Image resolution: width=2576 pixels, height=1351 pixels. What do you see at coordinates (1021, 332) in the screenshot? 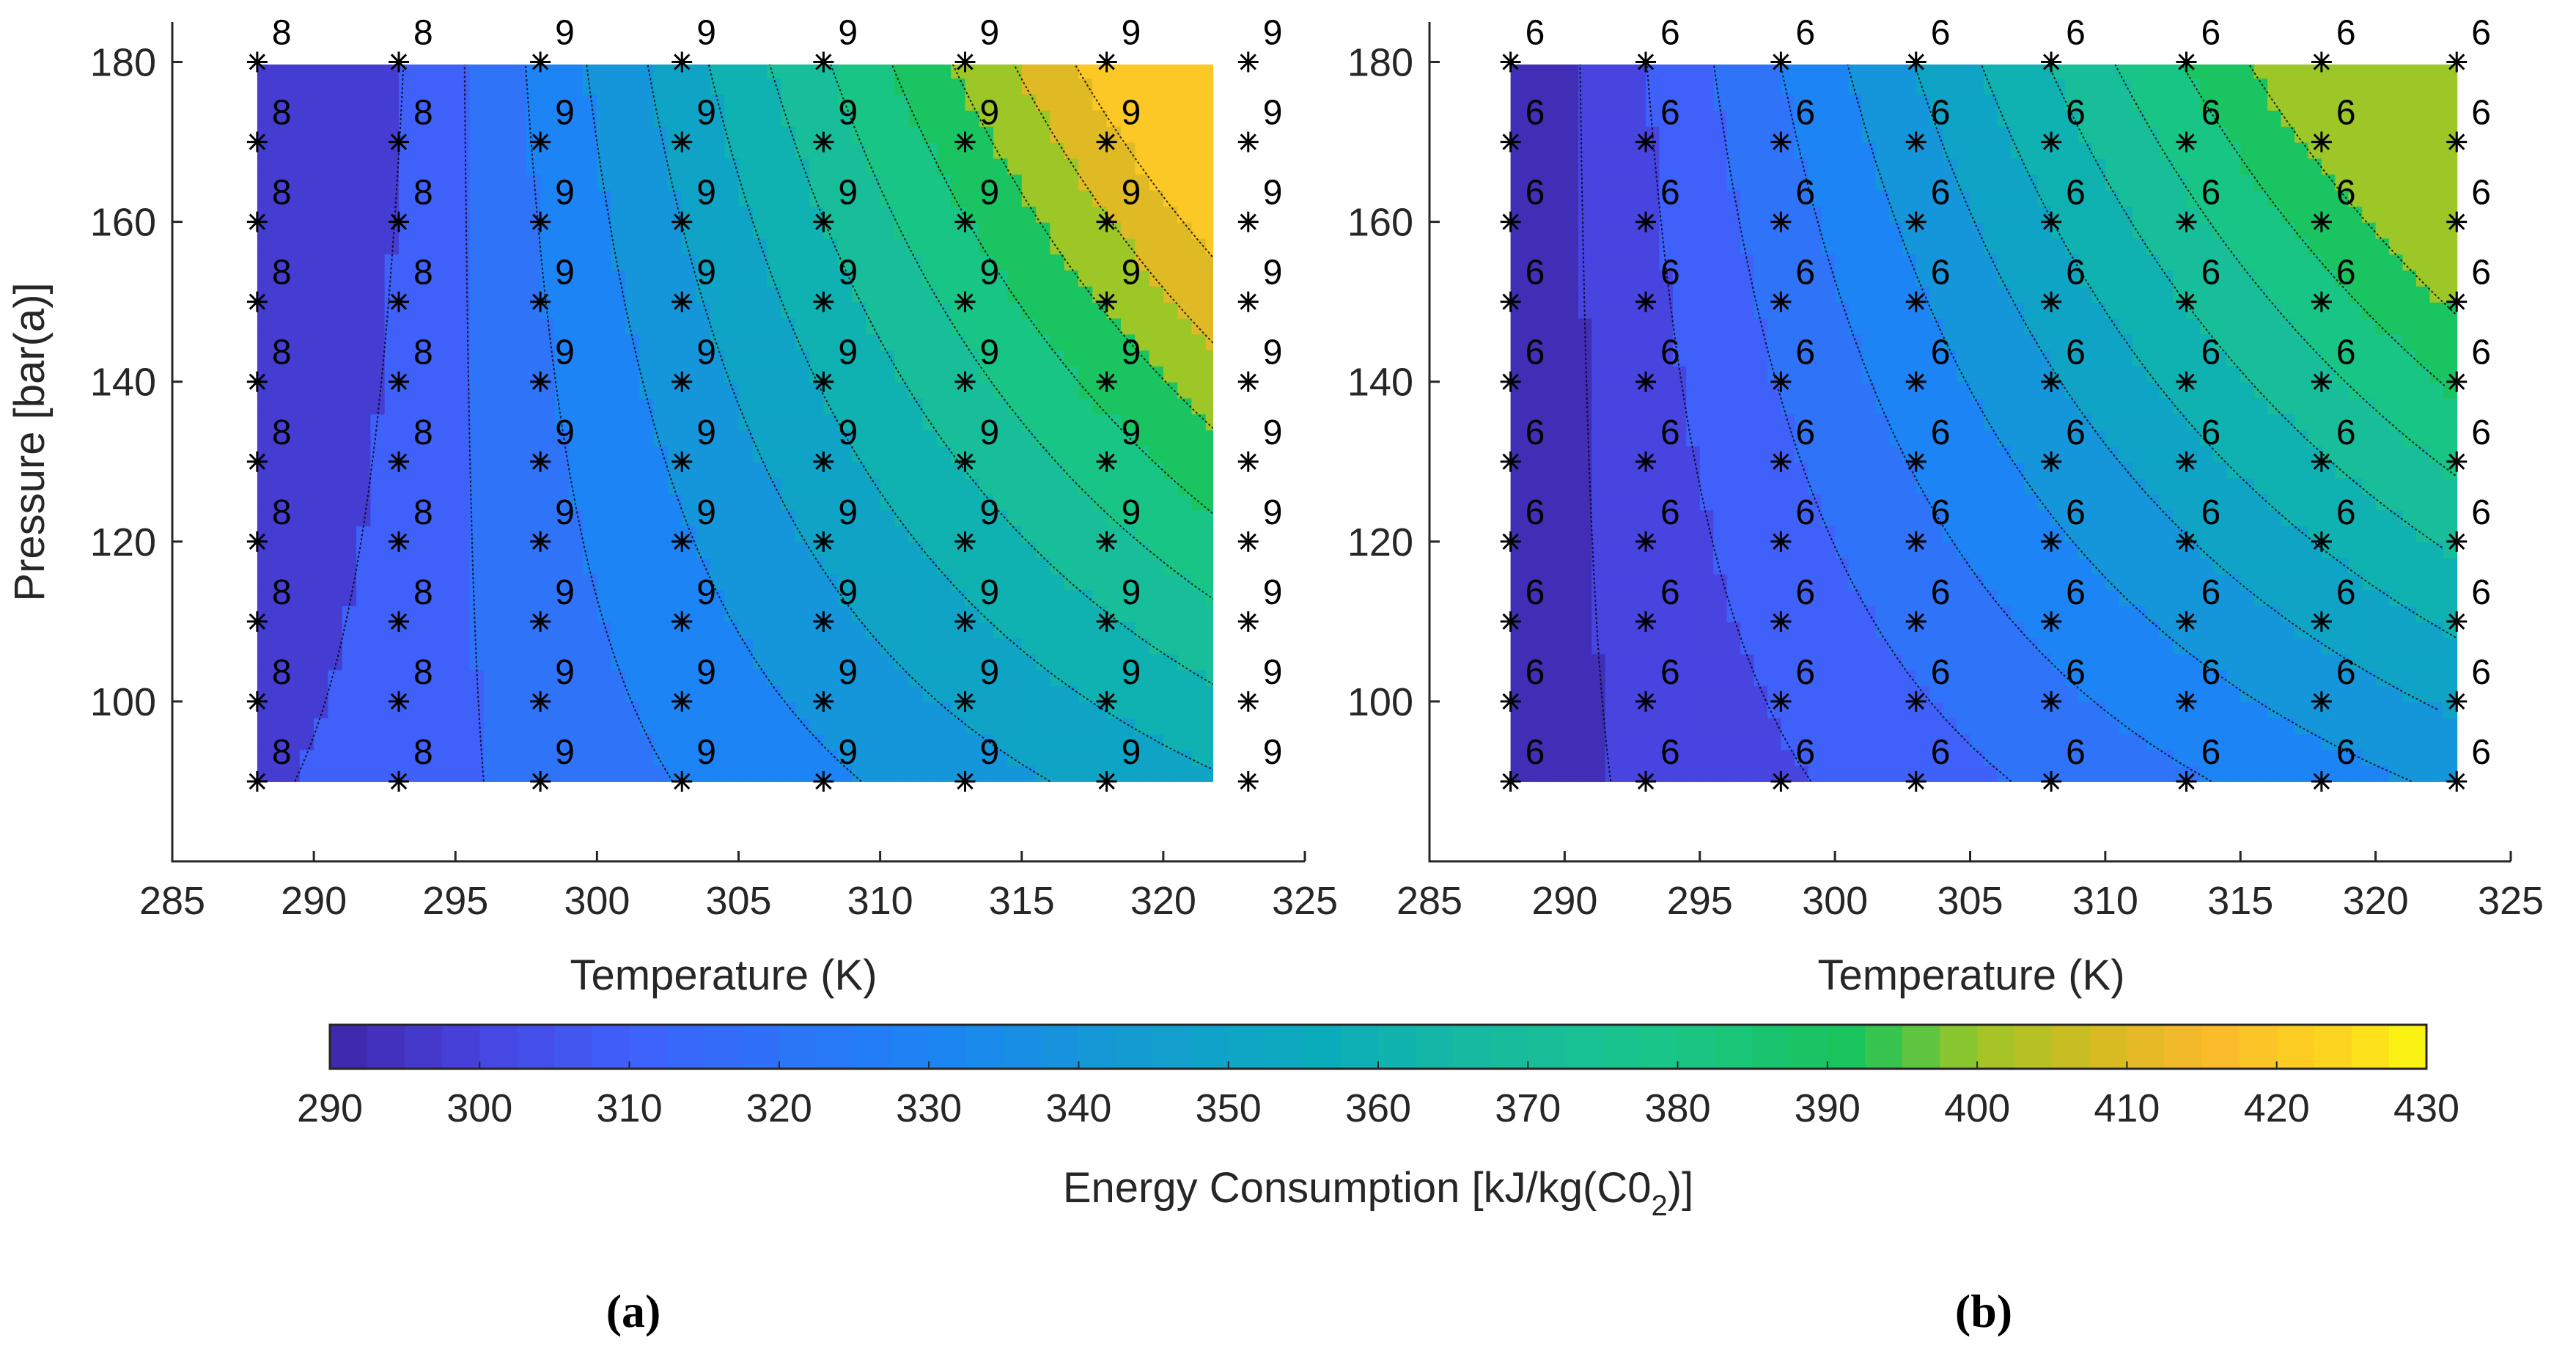
I see `contour-line` at bounding box center [1021, 332].